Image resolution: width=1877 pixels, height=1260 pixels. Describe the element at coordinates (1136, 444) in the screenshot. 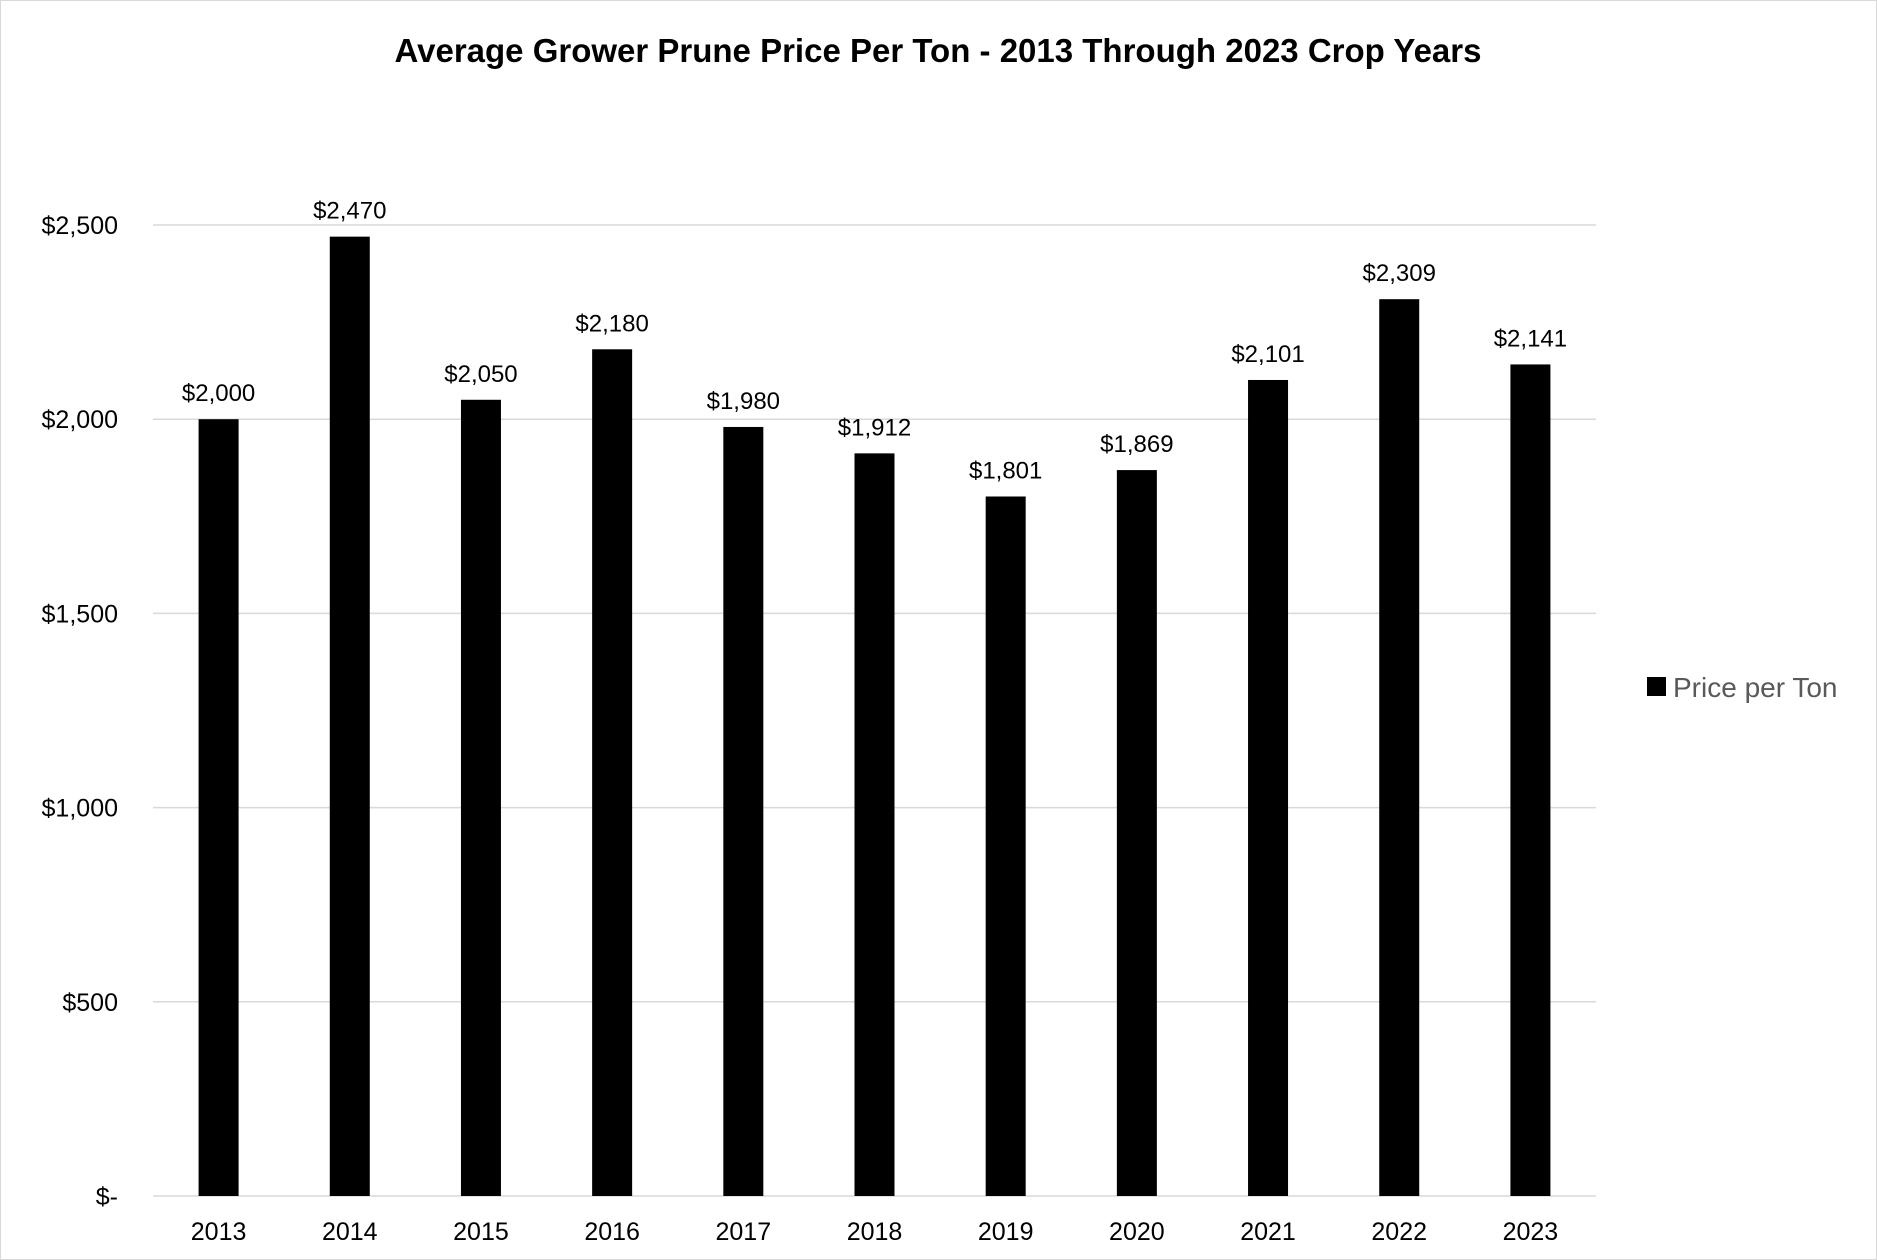

I see `data-label-2020: $1,869` at that location.